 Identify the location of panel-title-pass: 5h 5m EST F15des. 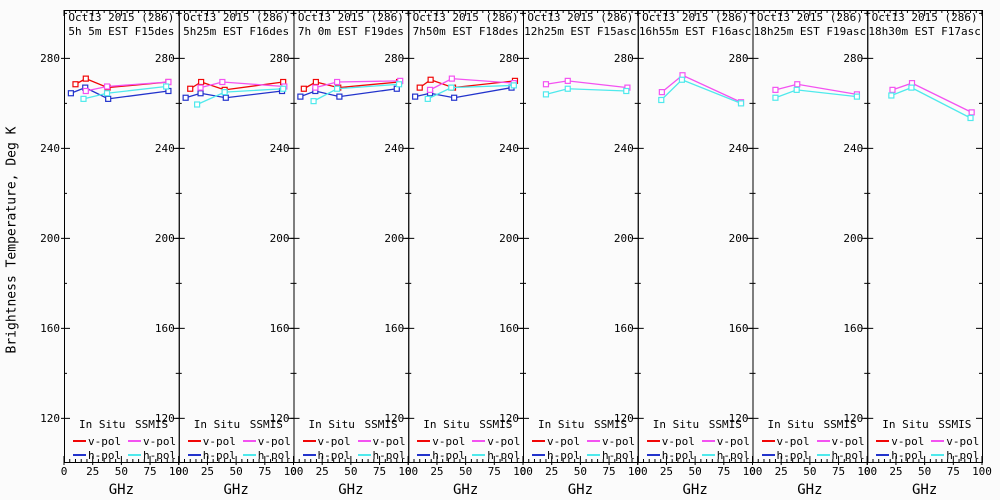
(121, 31).